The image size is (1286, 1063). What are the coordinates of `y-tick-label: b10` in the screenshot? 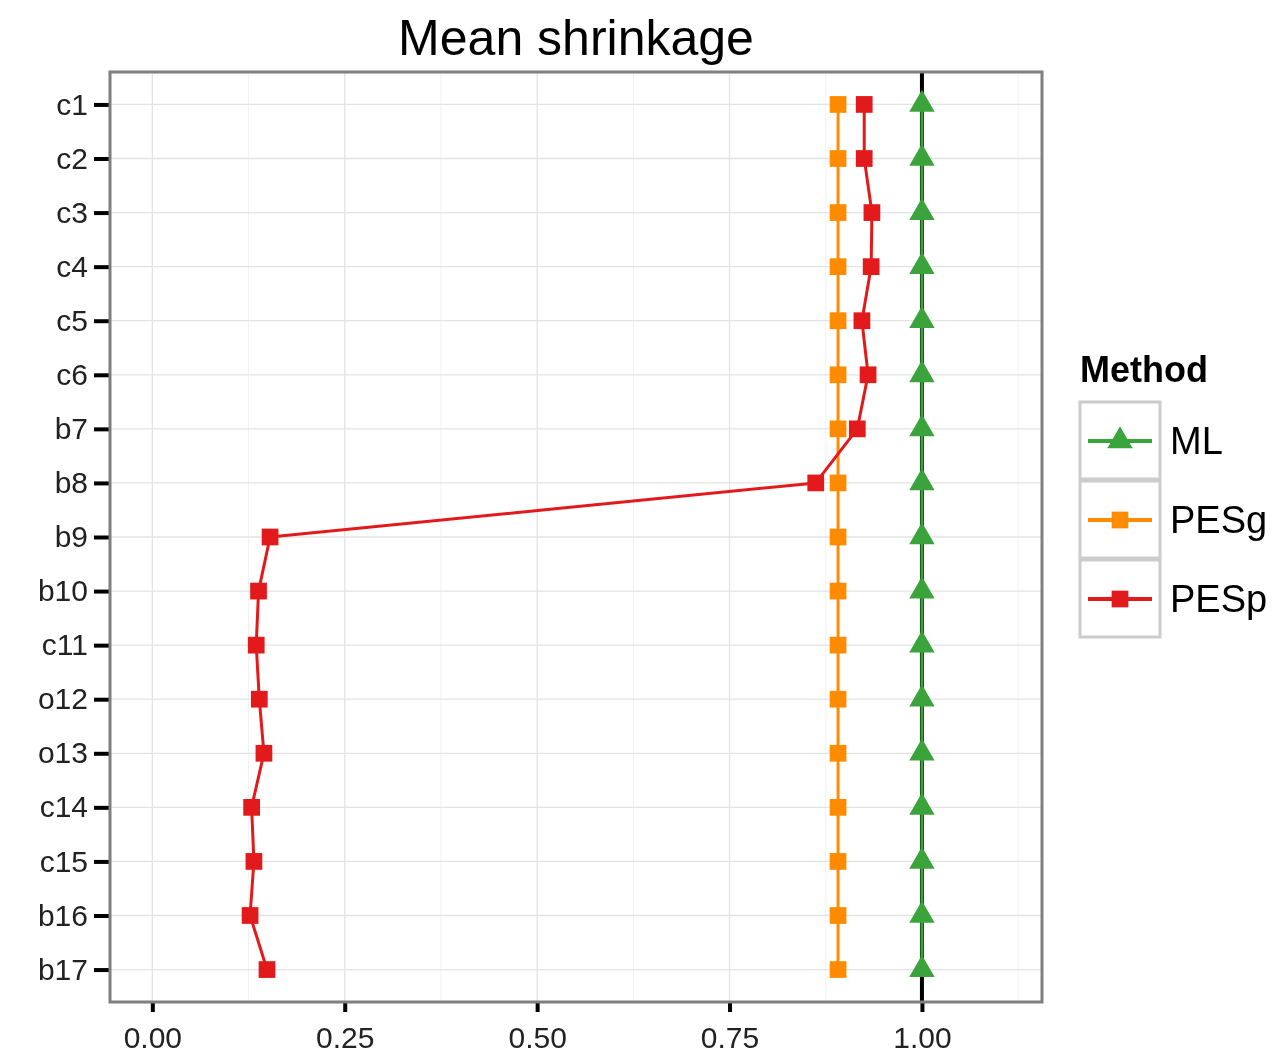 It's located at (62, 591).